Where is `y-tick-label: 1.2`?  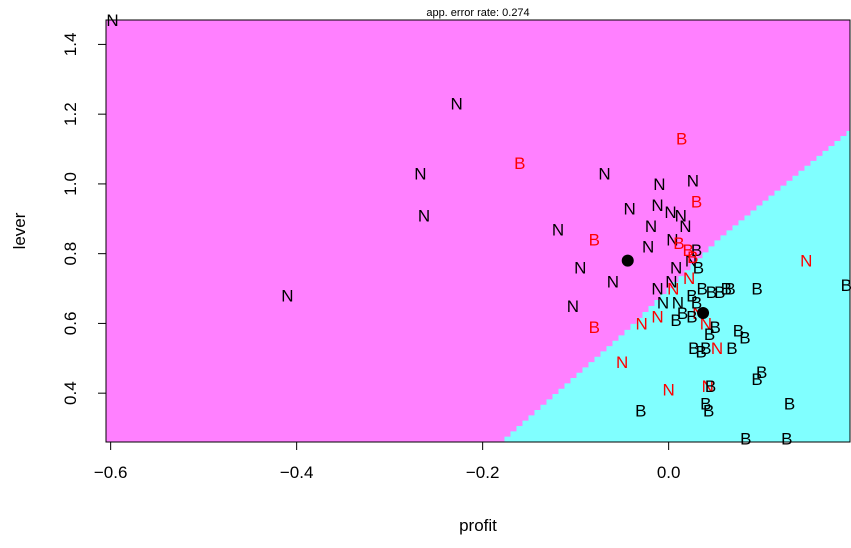 y-tick-label: 1.2 is located at coordinates (70, 114).